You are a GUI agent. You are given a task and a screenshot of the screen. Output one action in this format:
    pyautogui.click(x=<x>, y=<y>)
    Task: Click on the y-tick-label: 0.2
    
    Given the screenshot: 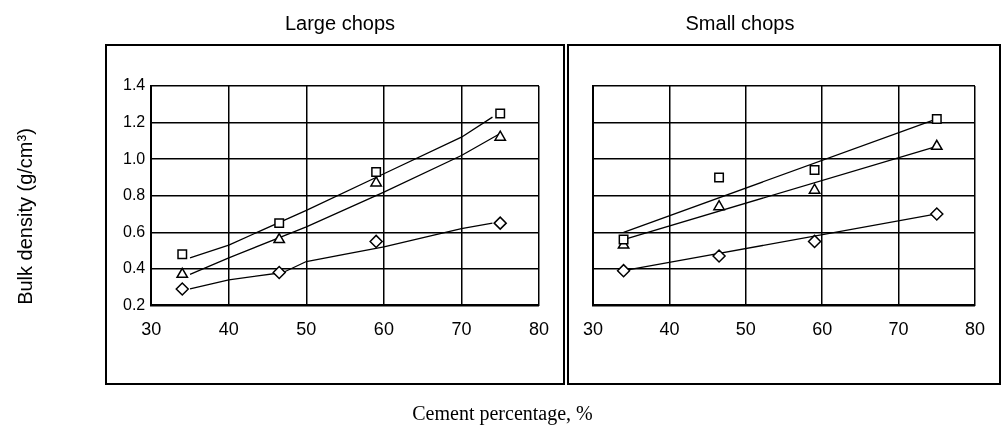 What is the action you would take?
    pyautogui.click(x=134, y=304)
    